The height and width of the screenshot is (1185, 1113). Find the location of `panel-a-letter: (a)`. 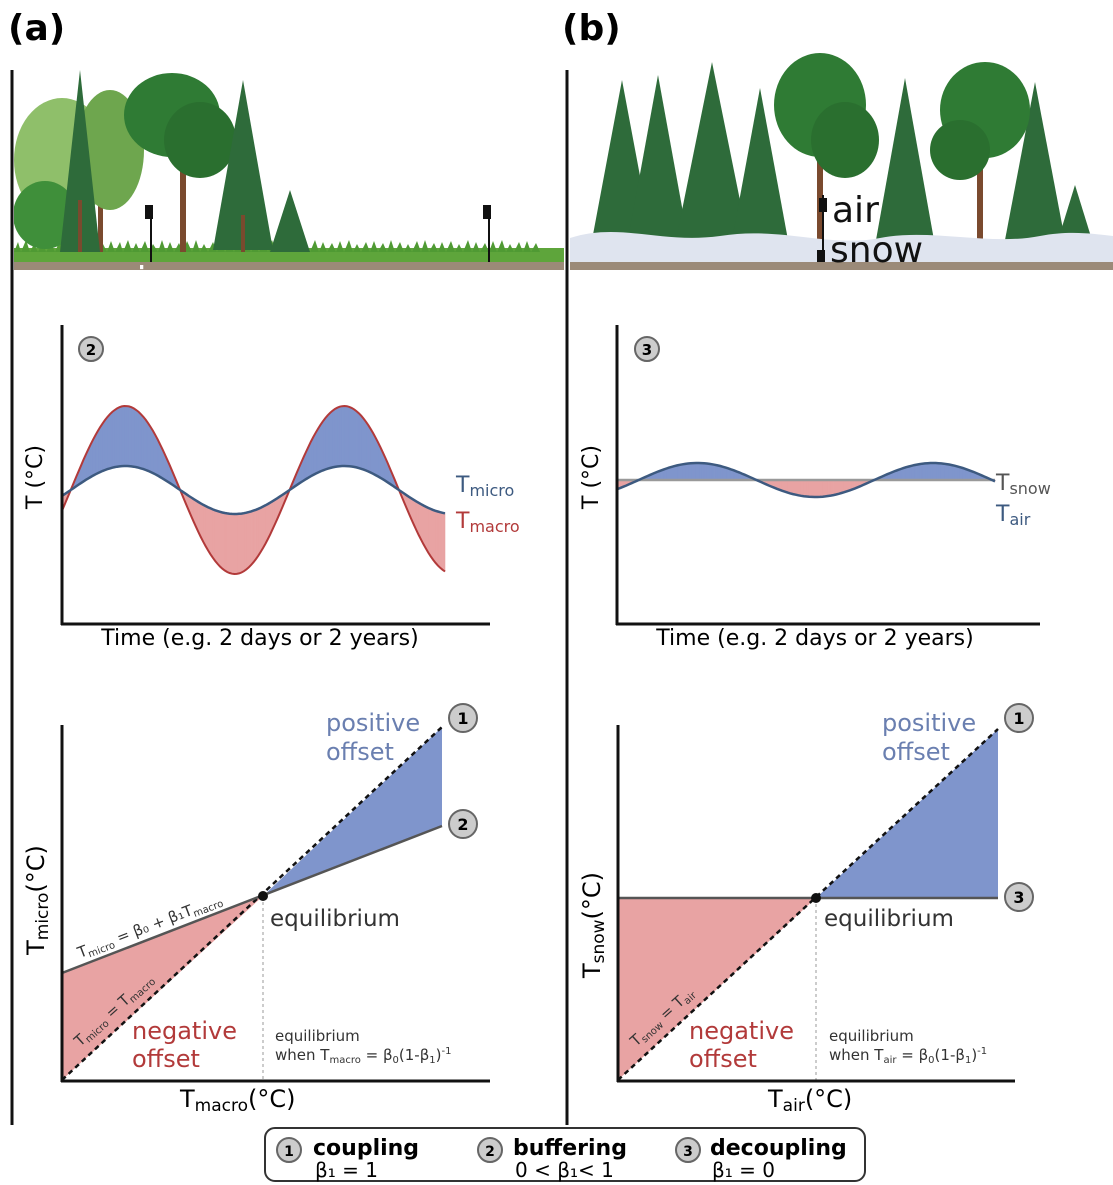

panel-a-letter: (a) is located at coordinates (36, 28).